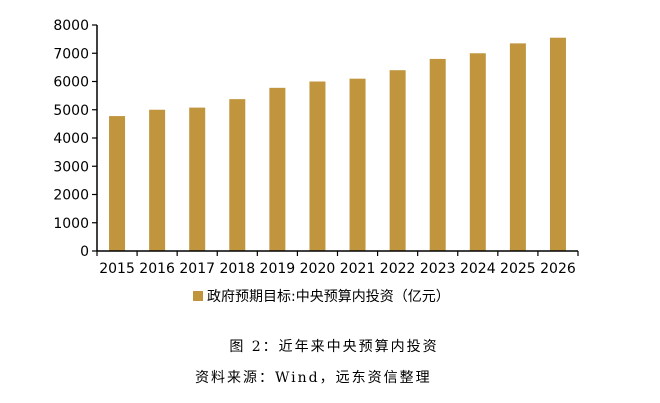  What do you see at coordinates (438, 269) in the screenshot?
I see `x-tick-label: 2023` at bounding box center [438, 269].